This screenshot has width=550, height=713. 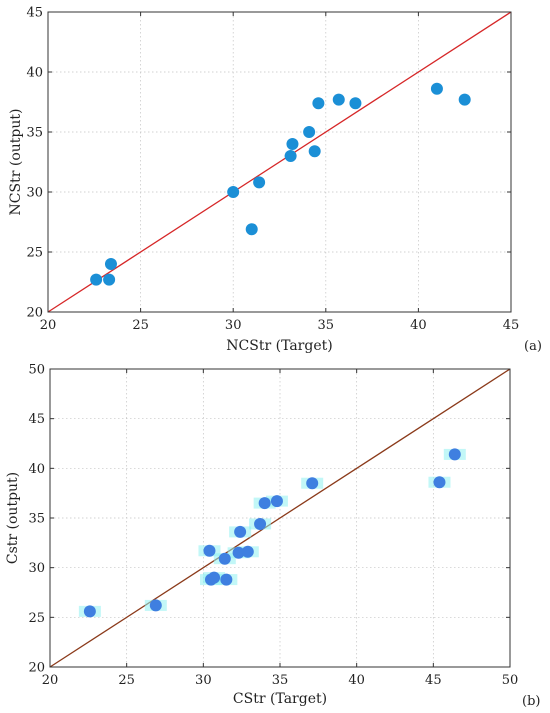 What do you see at coordinates (279, 346) in the screenshot?
I see `x-axis-label: NCStr (Target)` at bounding box center [279, 346].